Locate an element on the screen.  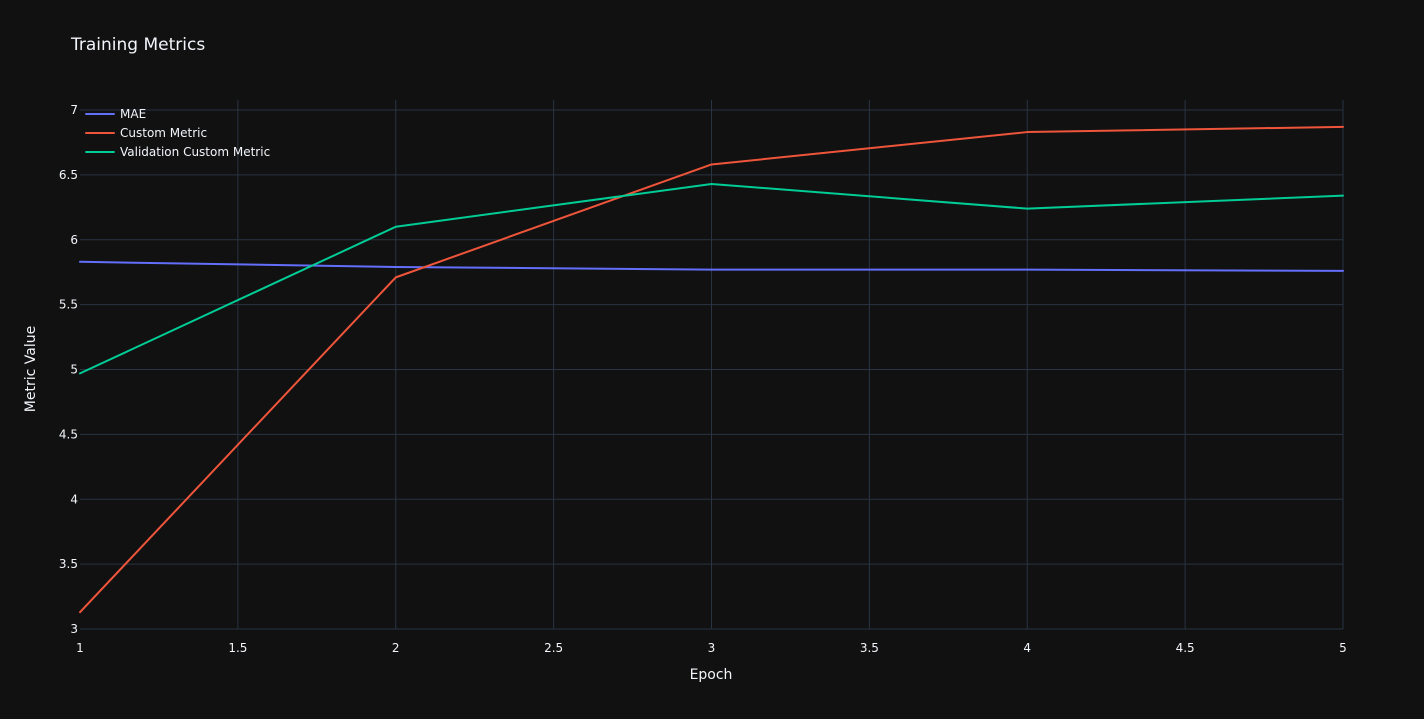
chart-title: Training Metrics is located at coordinates (137, 45).